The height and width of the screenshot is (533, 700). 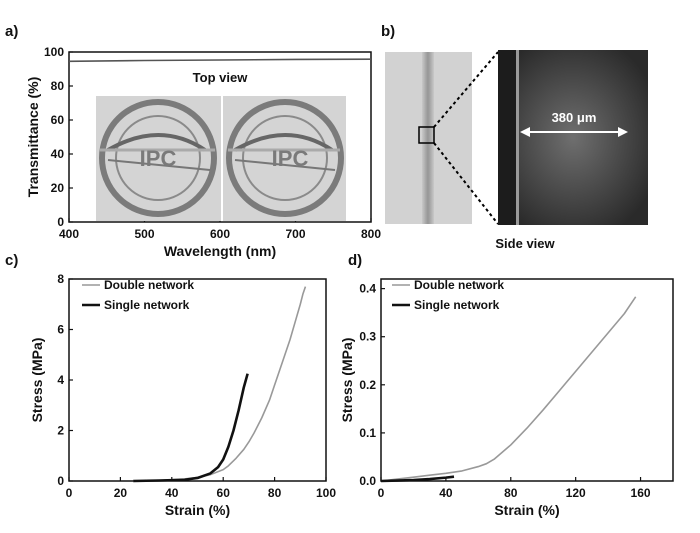 I want to click on y-tick-label: 0.1, so click(x=367, y=433).